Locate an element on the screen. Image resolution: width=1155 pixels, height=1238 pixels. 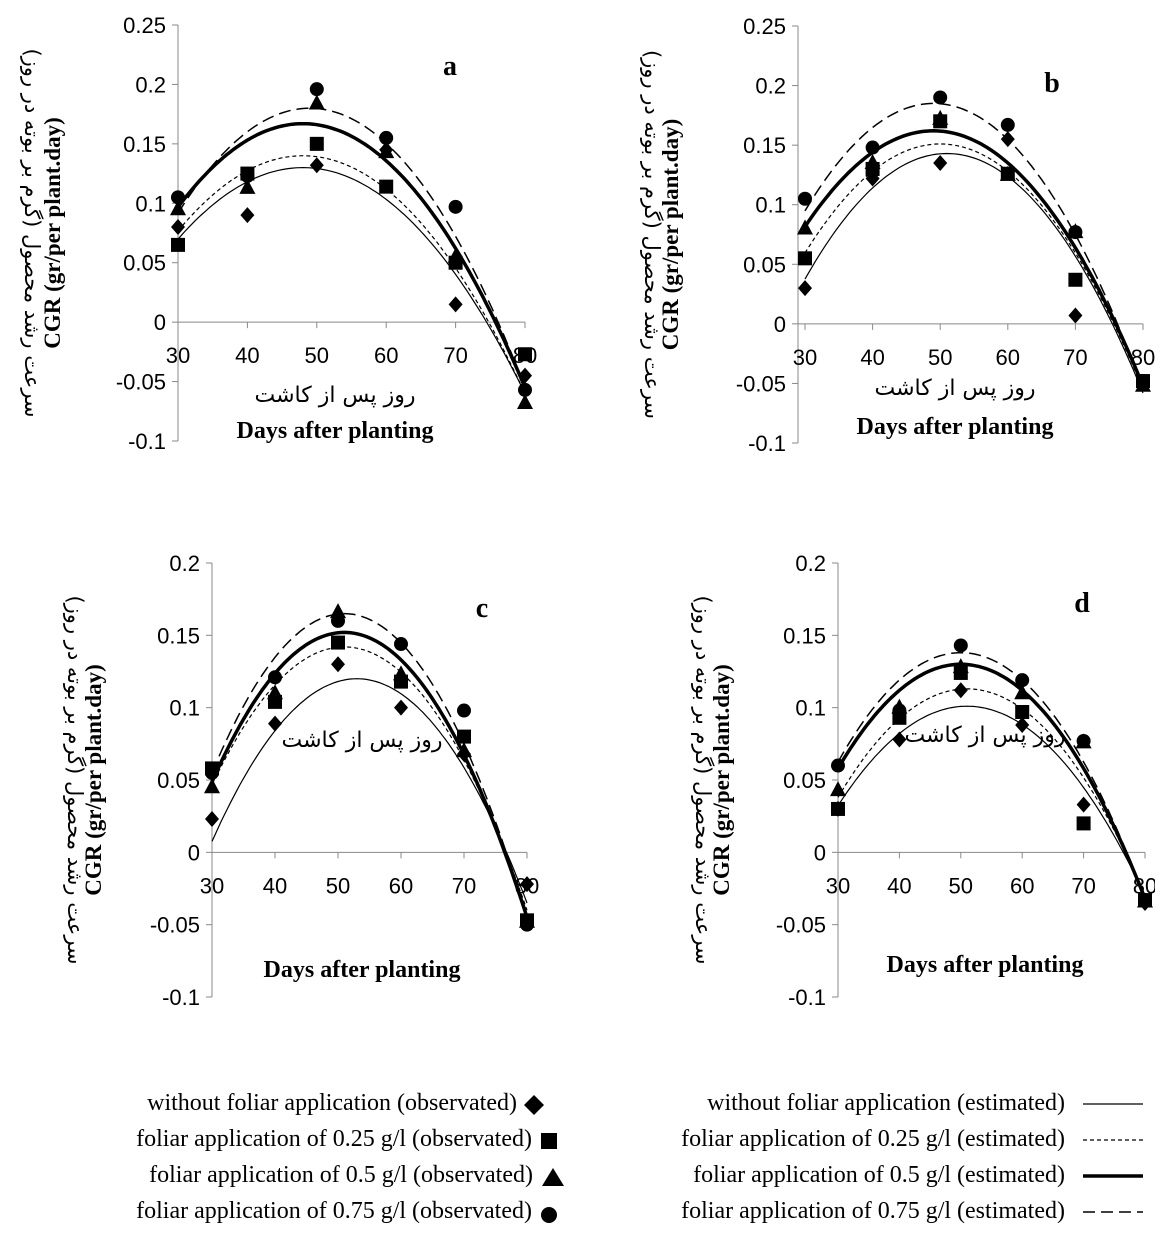
thick-line-icon is located at coordinates (1113, 1176).